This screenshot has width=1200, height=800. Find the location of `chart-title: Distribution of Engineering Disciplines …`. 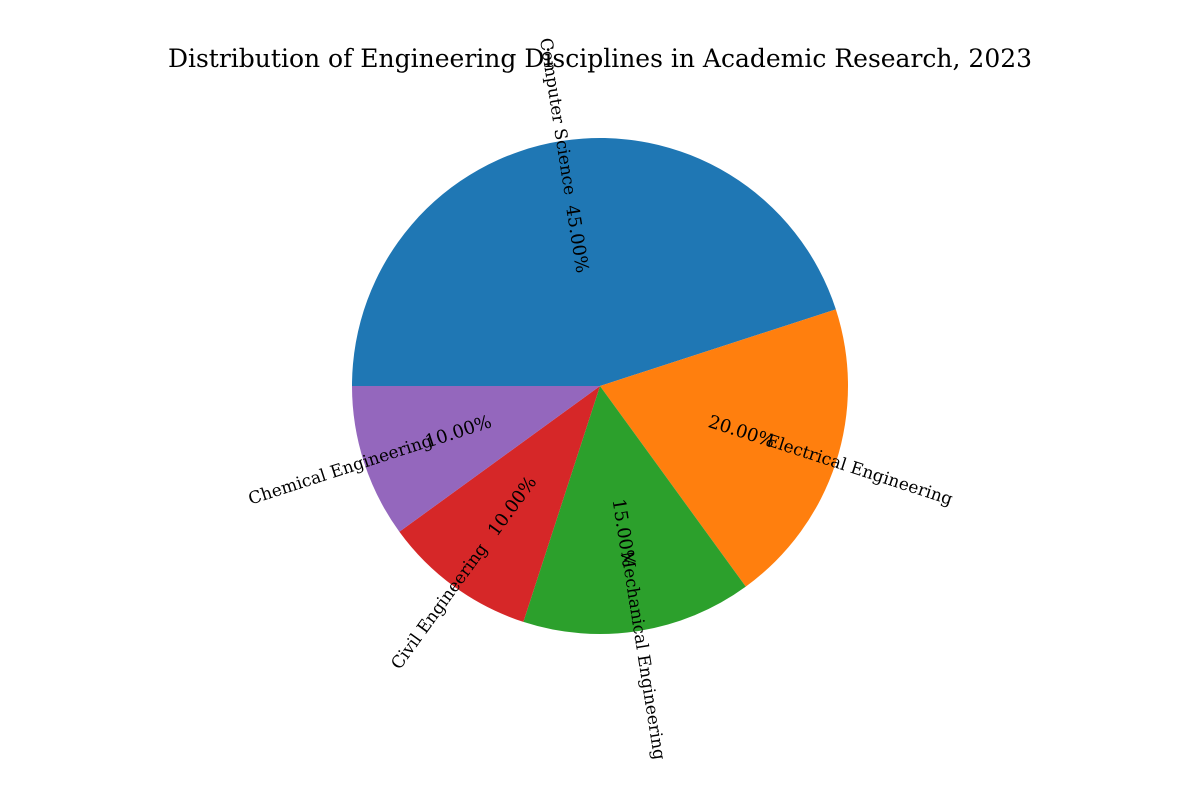

chart-title: Distribution of Engineering Disciplines … is located at coordinates (600, 58).